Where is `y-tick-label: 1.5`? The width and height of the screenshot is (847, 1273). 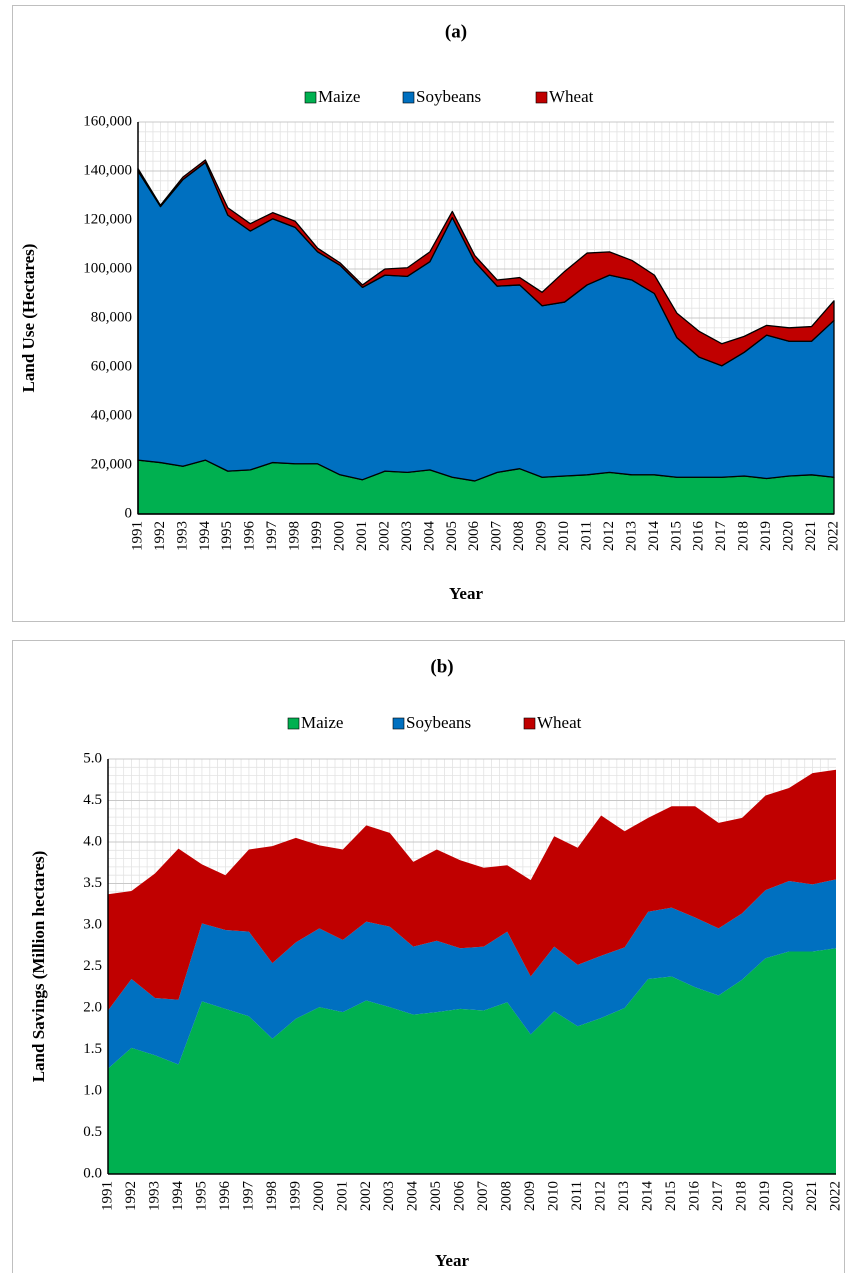
y-tick-label: 1.5 is located at coordinates (92, 1049).